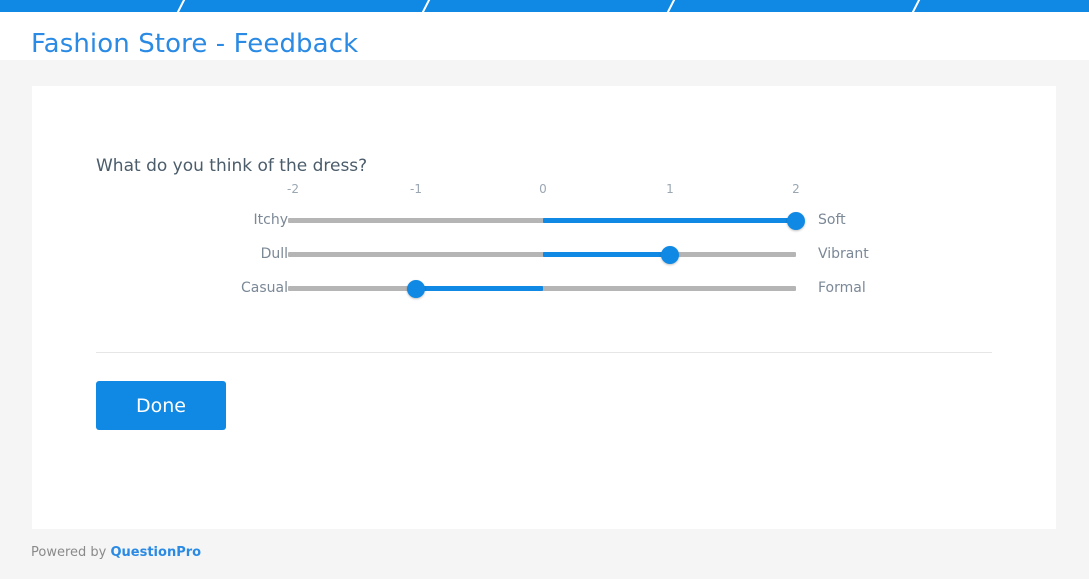  Describe the element at coordinates (293, 189) in the screenshot. I see `scale-tick: -2` at that location.